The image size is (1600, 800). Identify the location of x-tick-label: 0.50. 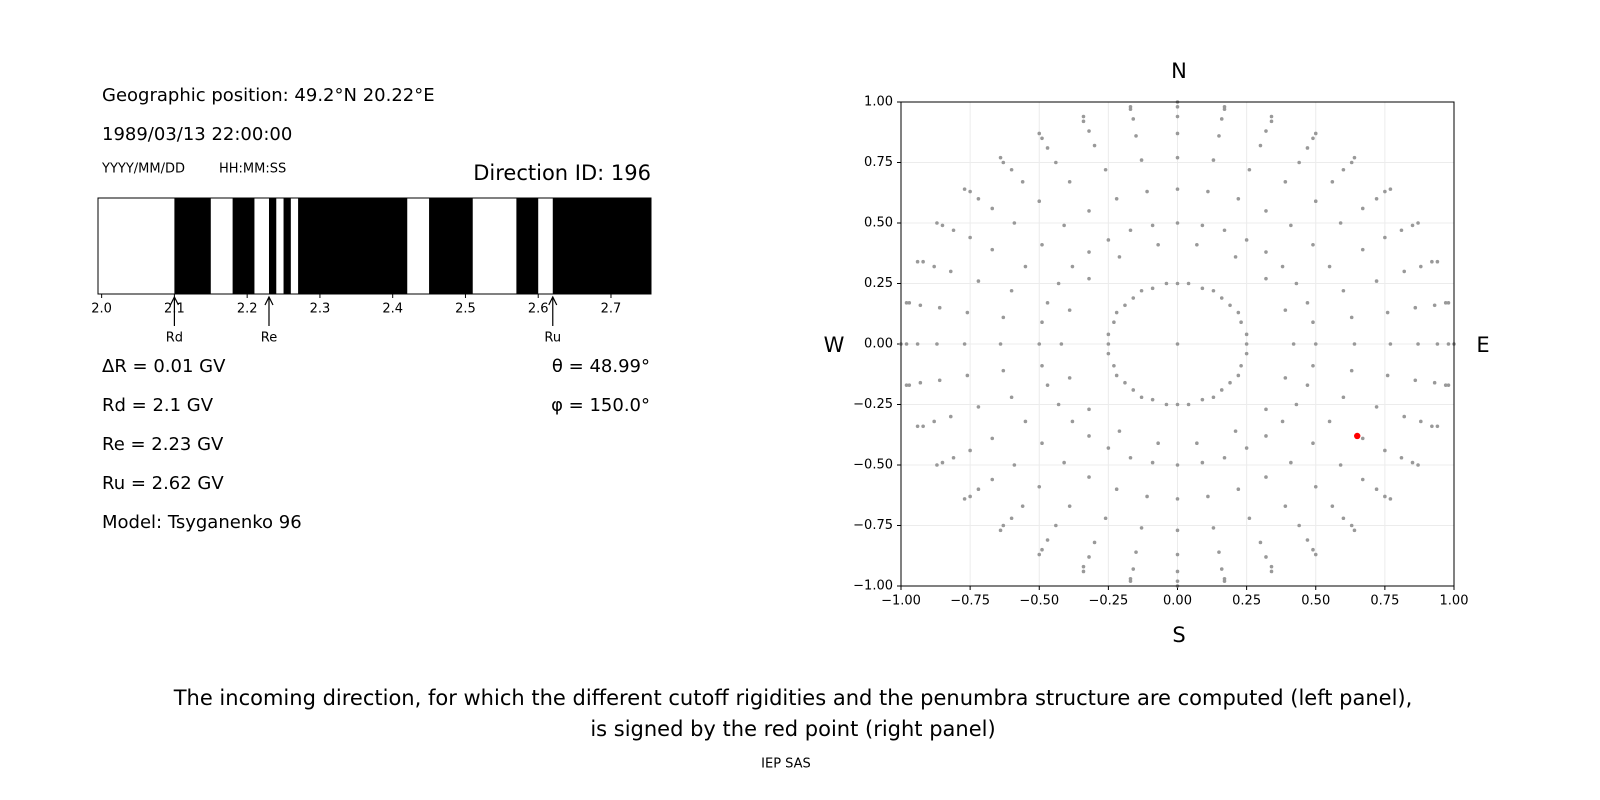
(1315, 601).